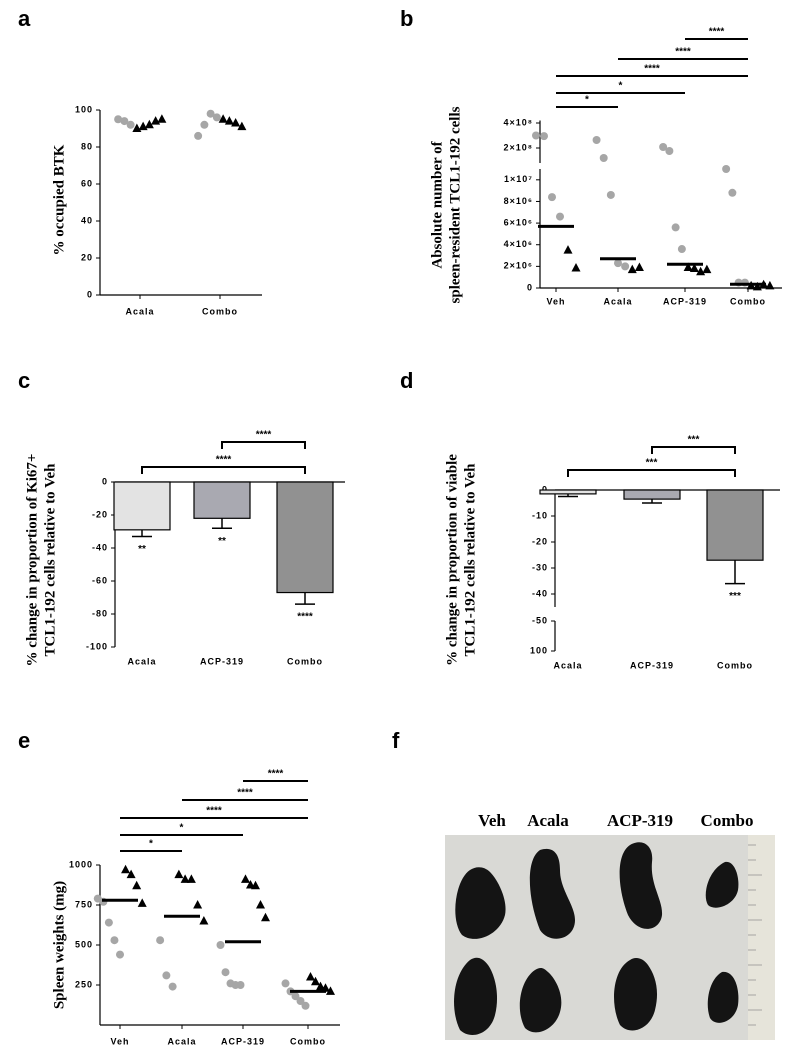  Describe the element at coordinates (735, 596) in the screenshot. I see `significance-label: ***` at that location.